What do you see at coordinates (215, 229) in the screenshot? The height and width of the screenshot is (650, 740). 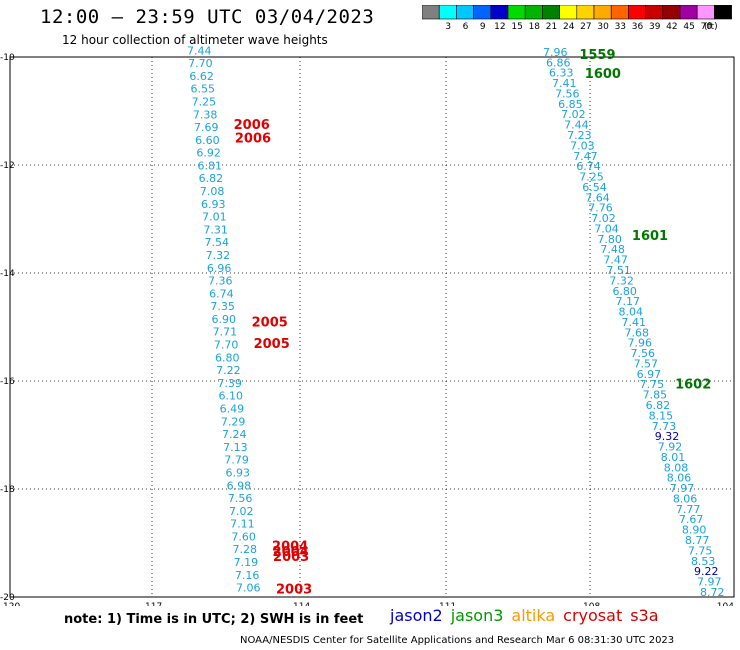 I see `swh-value: 7.31` at bounding box center [215, 229].